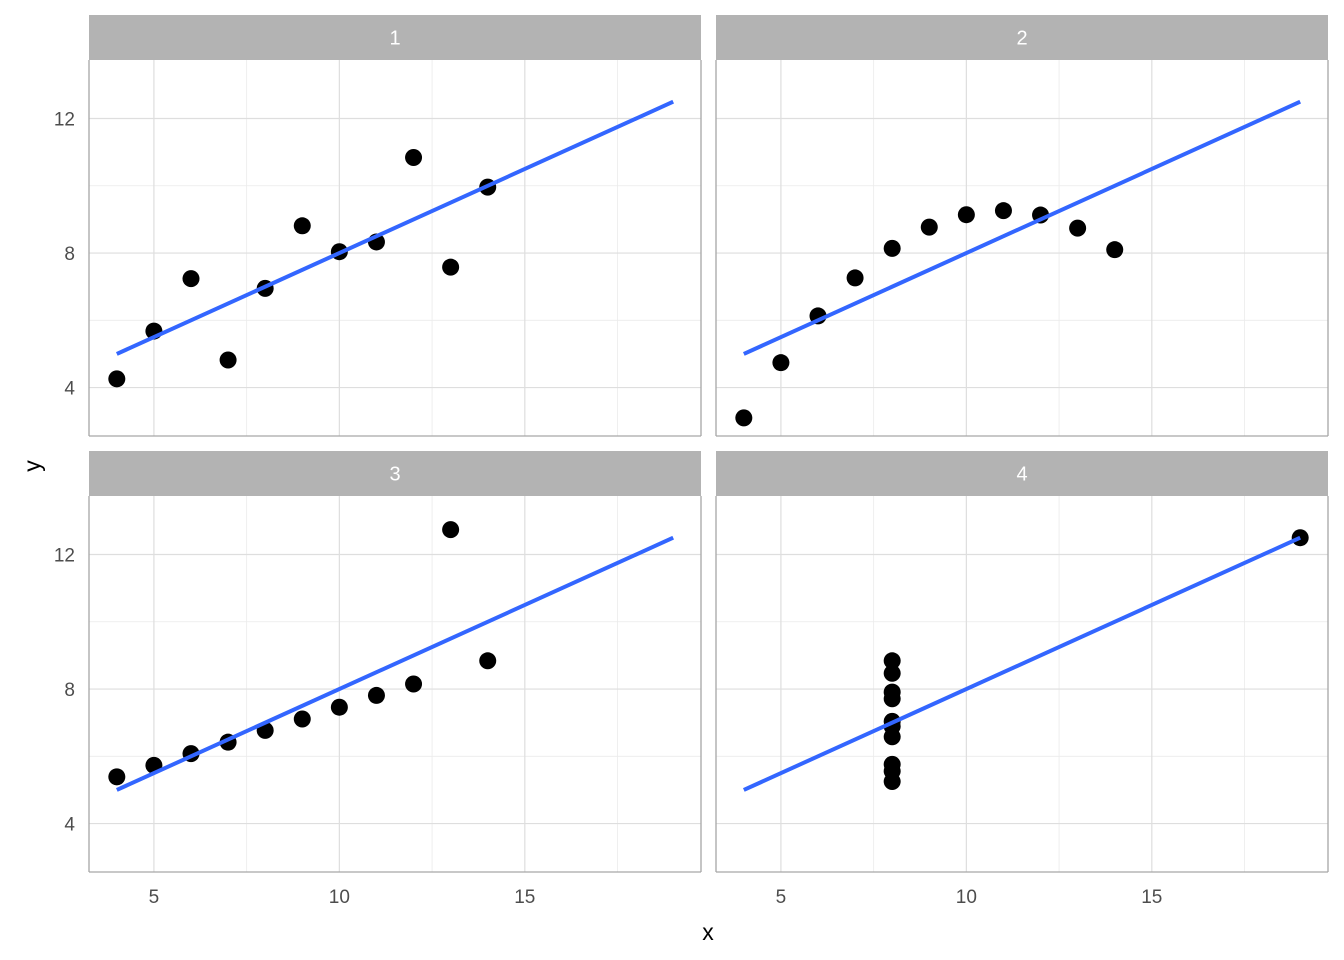 The image size is (1344, 960). Describe the element at coordinates (32, 466) in the screenshot. I see `y-axis-title: y` at that location.